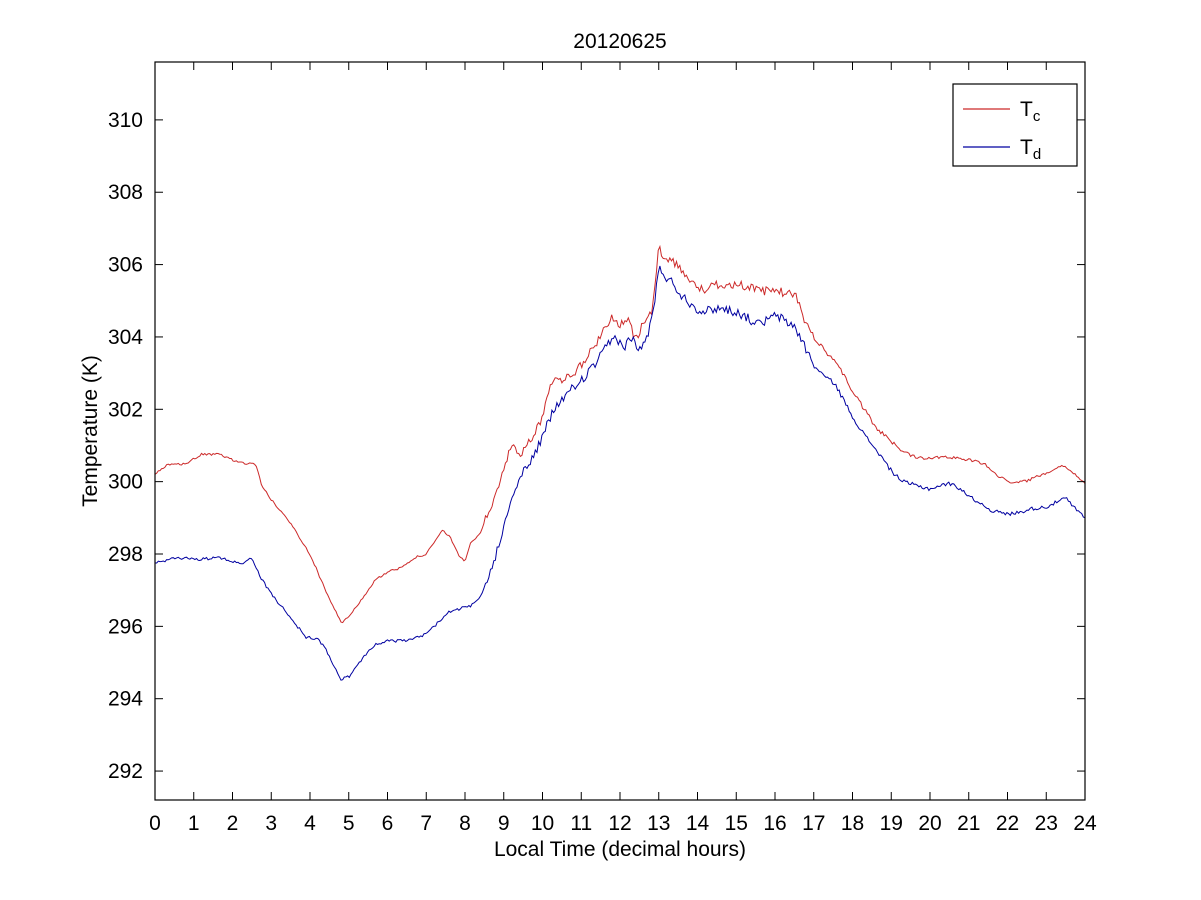 This screenshot has height=900, width=1201. I want to click on y-tick-label: 296, so click(125, 626).